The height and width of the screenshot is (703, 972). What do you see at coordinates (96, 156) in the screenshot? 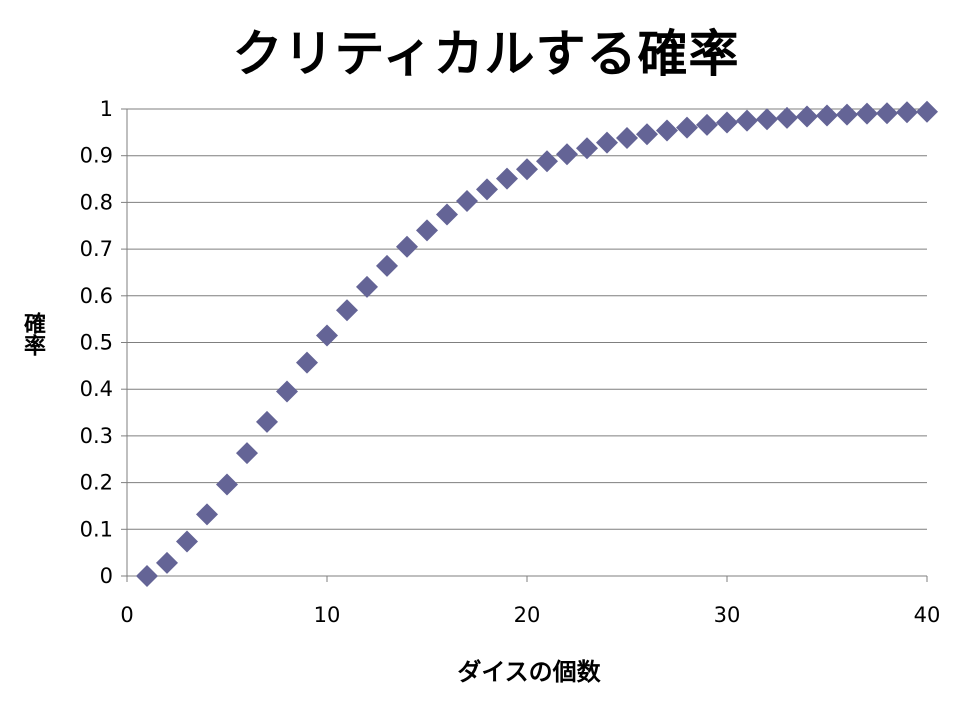
I see `y-tick-label: 0.9` at bounding box center [96, 156].